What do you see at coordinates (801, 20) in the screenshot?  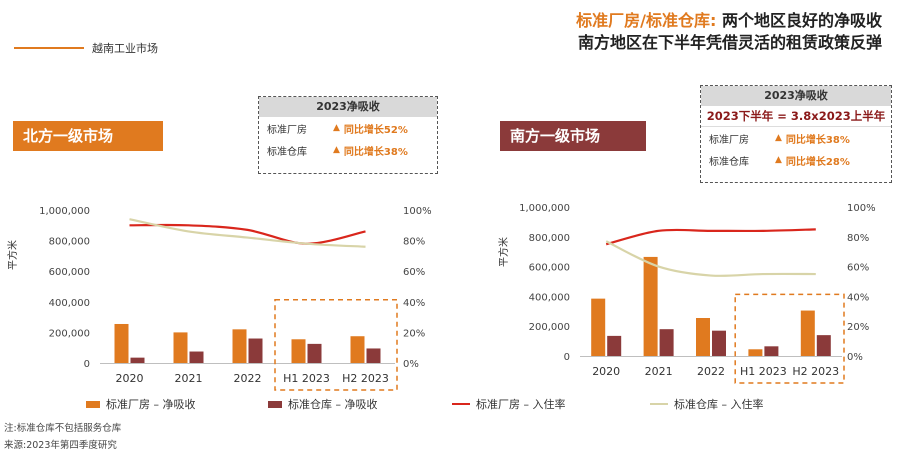 I see `headline-line1-rest: 两个地区良好的净吸收` at bounding box center [801, 20].